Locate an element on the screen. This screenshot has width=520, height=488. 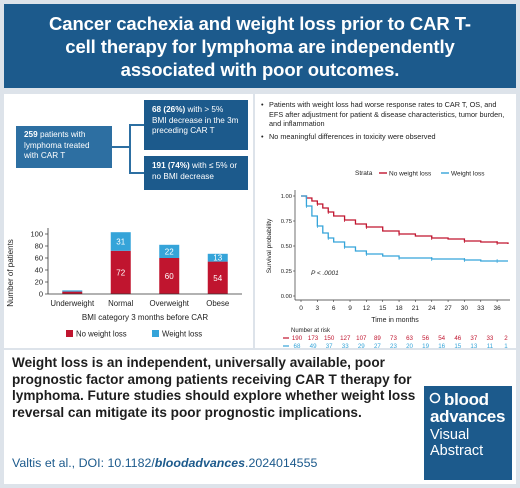
logo-line-1: blood is located at coordinates (466, 399).